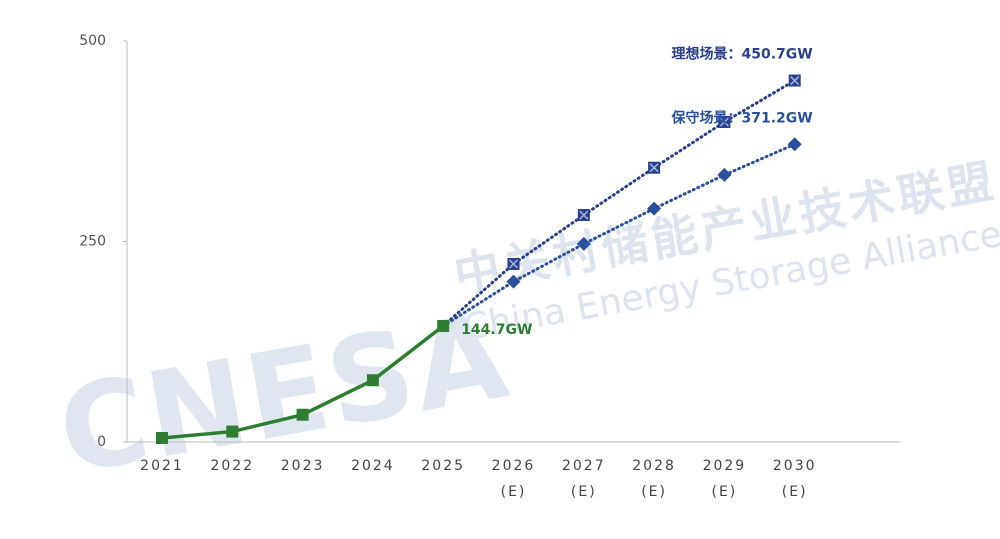  Describe the element at coordinates (496, 330) in the screenshot. I see `data-label: 144.7GW` at that location.